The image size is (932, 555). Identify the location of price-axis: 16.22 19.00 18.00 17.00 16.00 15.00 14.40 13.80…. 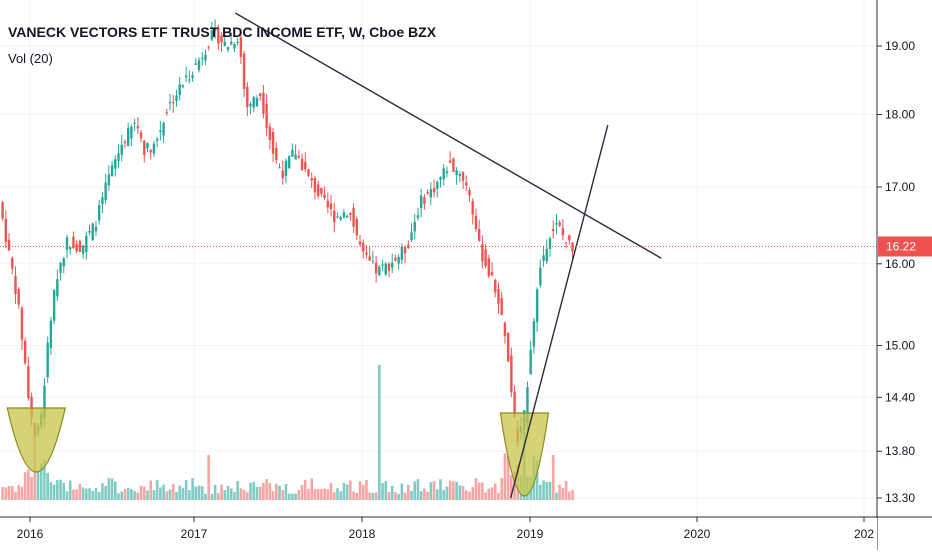
(904, 272).